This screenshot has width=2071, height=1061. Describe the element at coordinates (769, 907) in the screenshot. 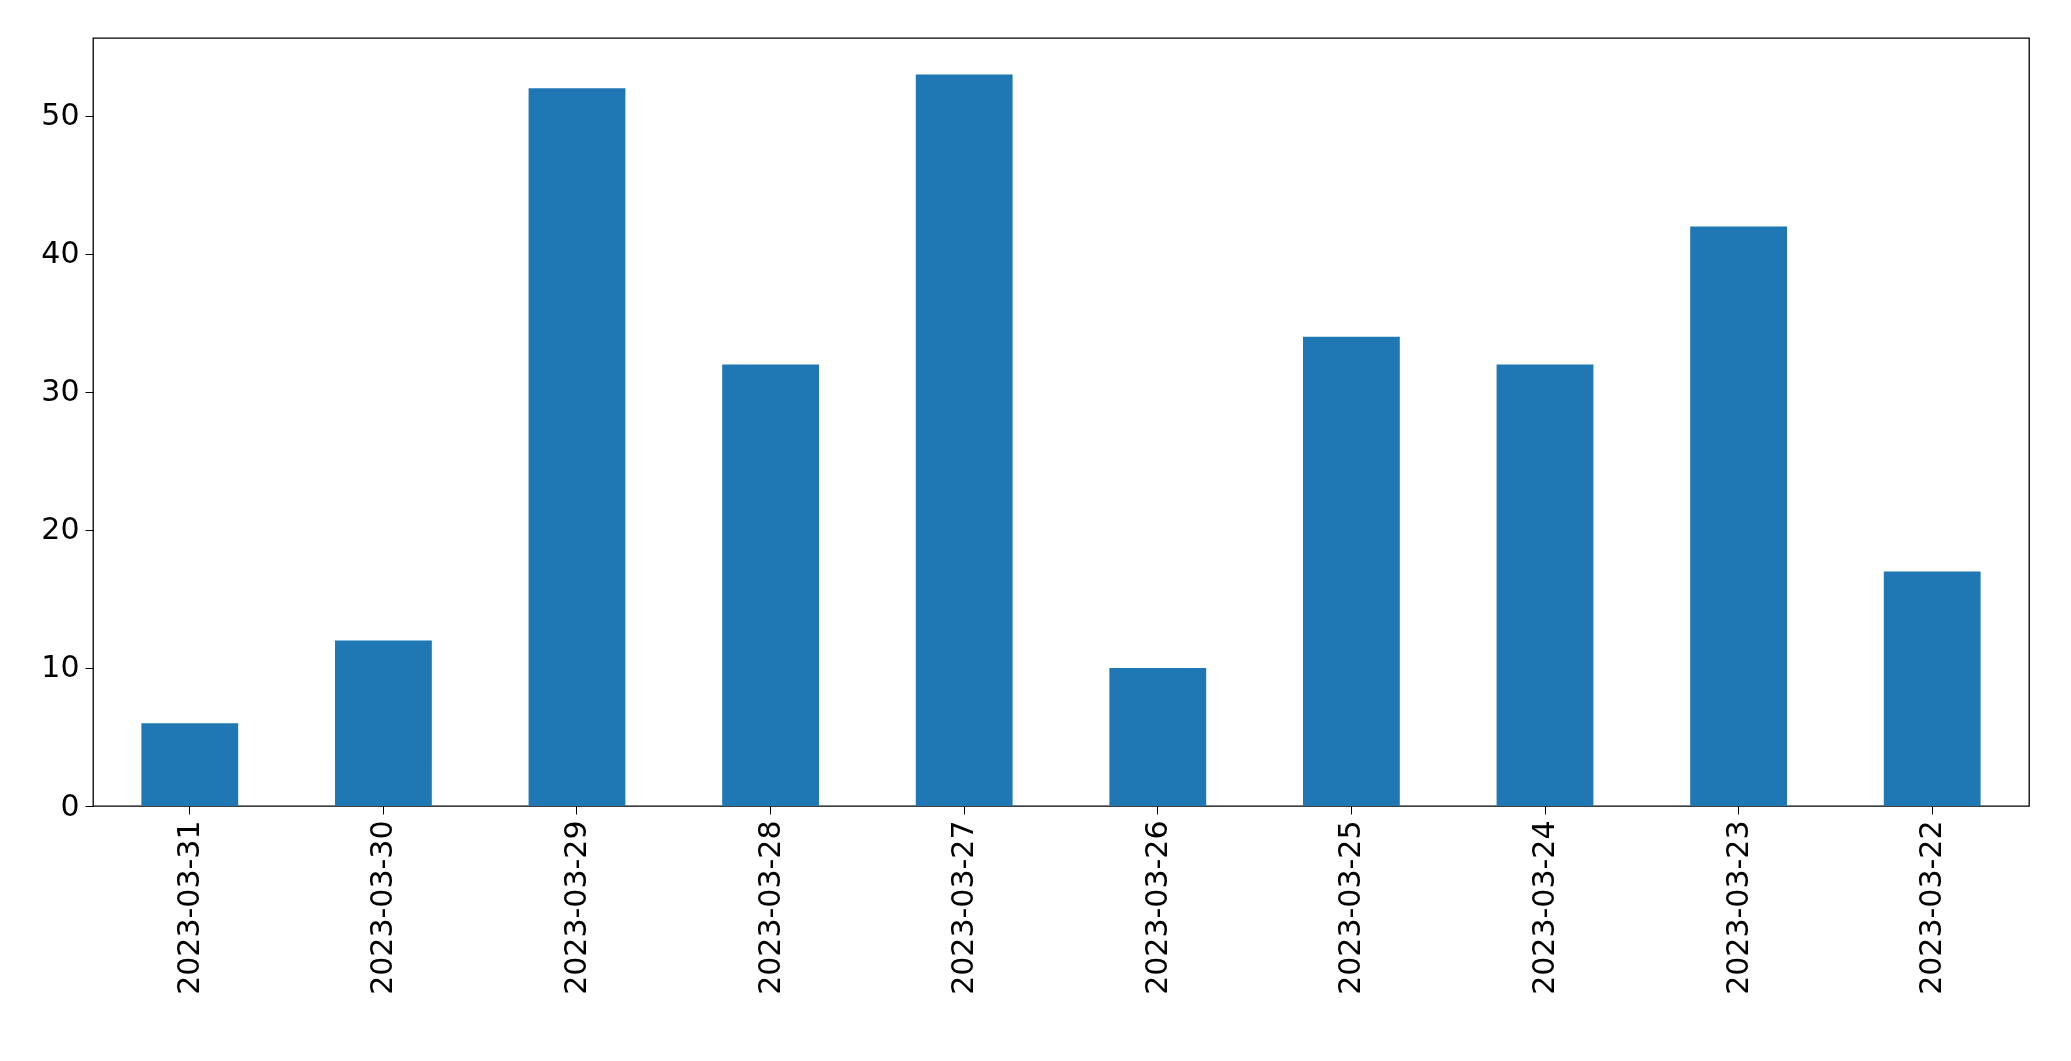

I see `x-tick-label: 2023-03-28` at that location.